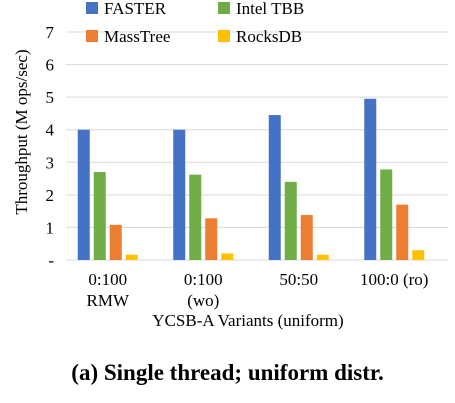 This screenshot has height=403, width=455. I want to click on legend-label: Intel TBB, so click(270, 9).